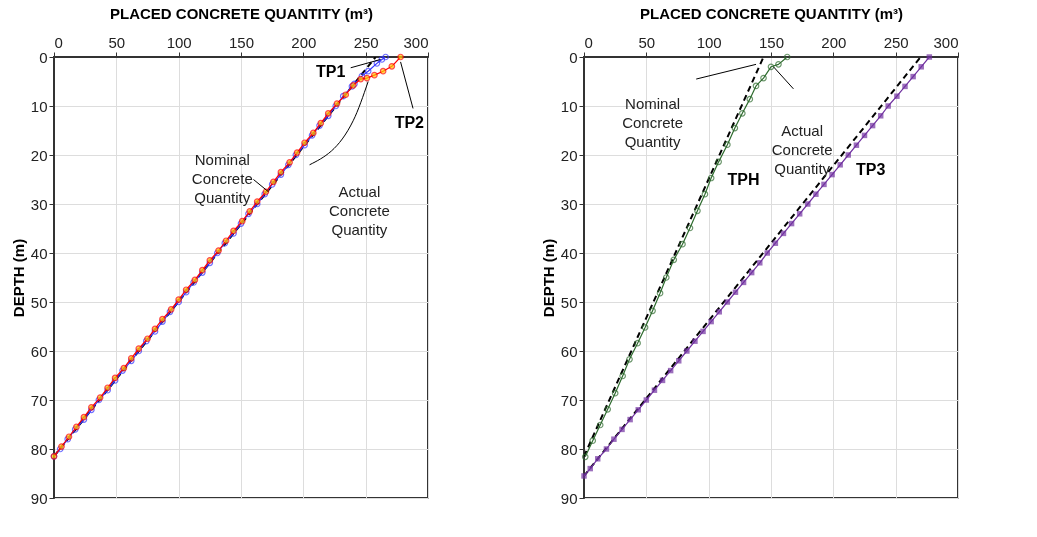 Image resolution: width=1037 pixels, height=537 pixels. Describe the element at coordinates (569, 106) in the screenshot. I see `y-tick-label: 10` at that location.